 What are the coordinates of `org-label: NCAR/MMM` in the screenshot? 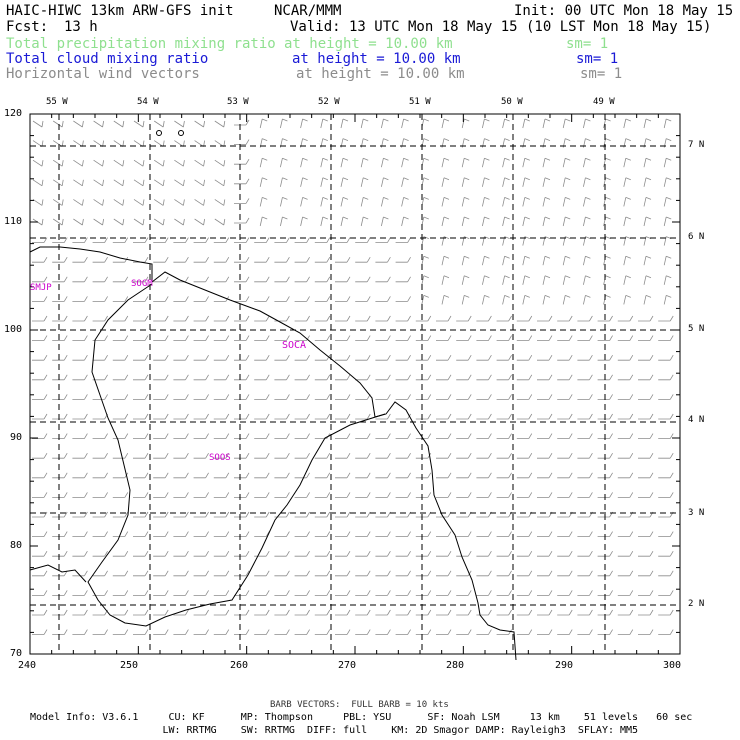 It's located at (308, 11).